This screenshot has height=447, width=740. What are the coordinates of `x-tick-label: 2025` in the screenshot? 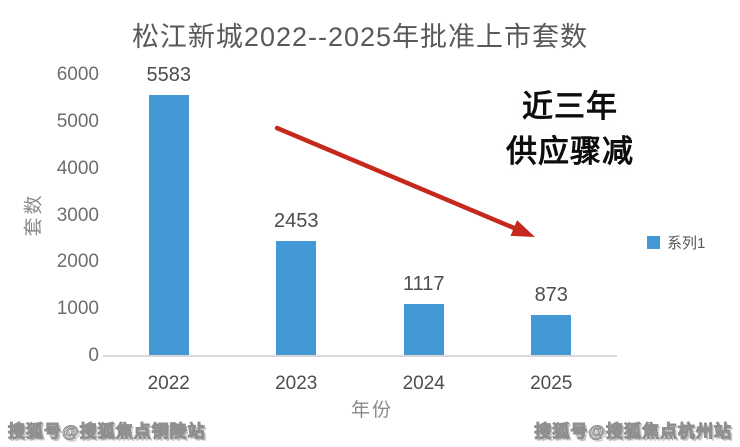 It's located at (551, 383).